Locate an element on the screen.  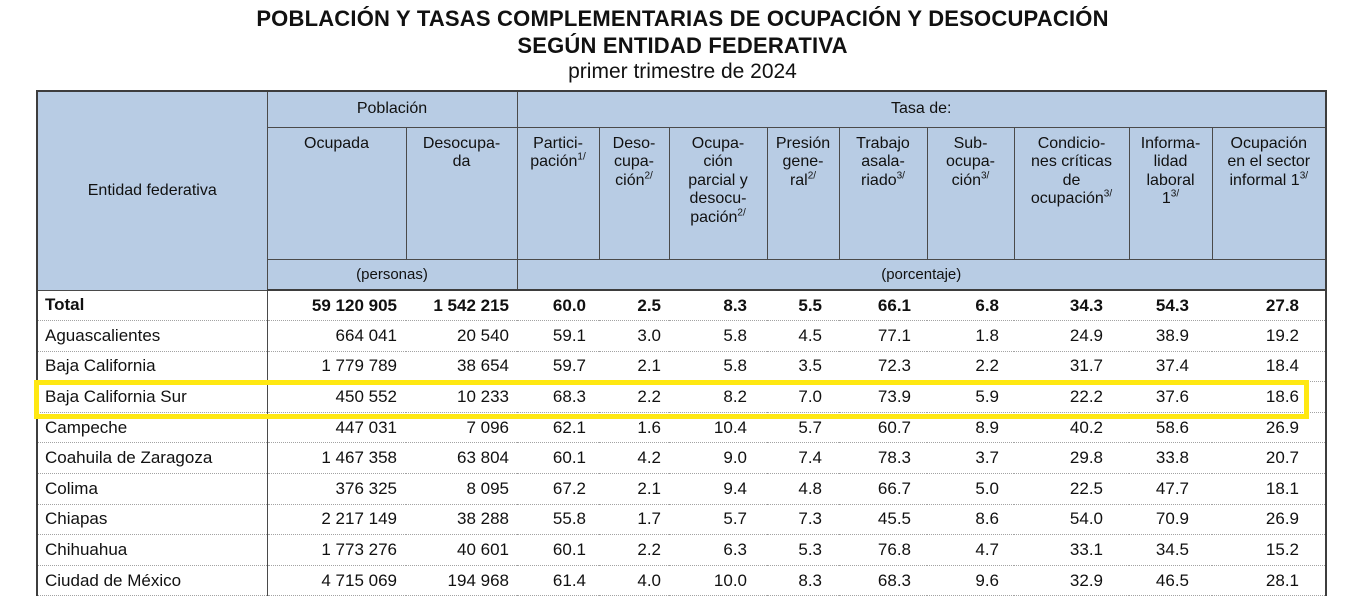
value-cell: 1.8 is located at coordinates (970, 336).